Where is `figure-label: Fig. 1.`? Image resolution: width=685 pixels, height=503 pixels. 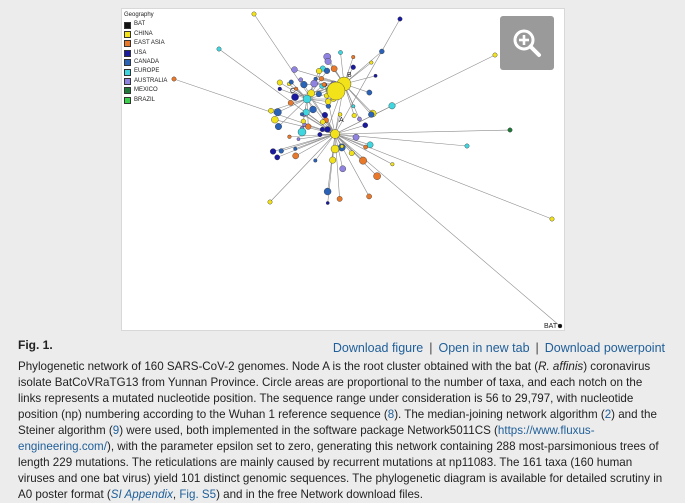 figure-label: Fig. 1. is located at coordinates (35, 345).